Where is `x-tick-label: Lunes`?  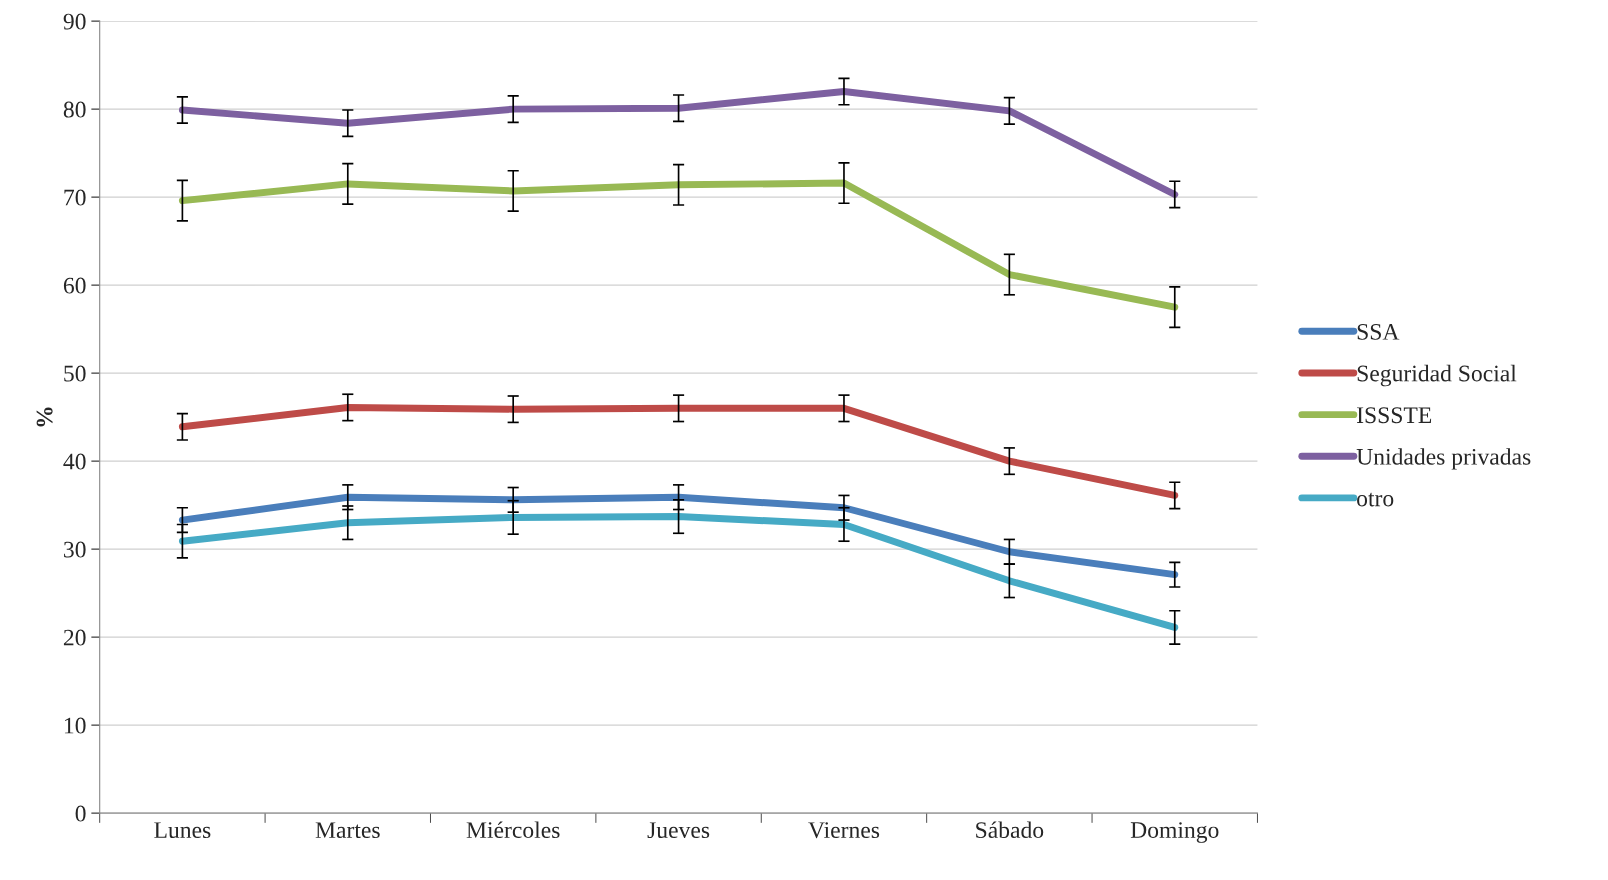 x-tick-label: Lunes is located at coordinates (182, 830).